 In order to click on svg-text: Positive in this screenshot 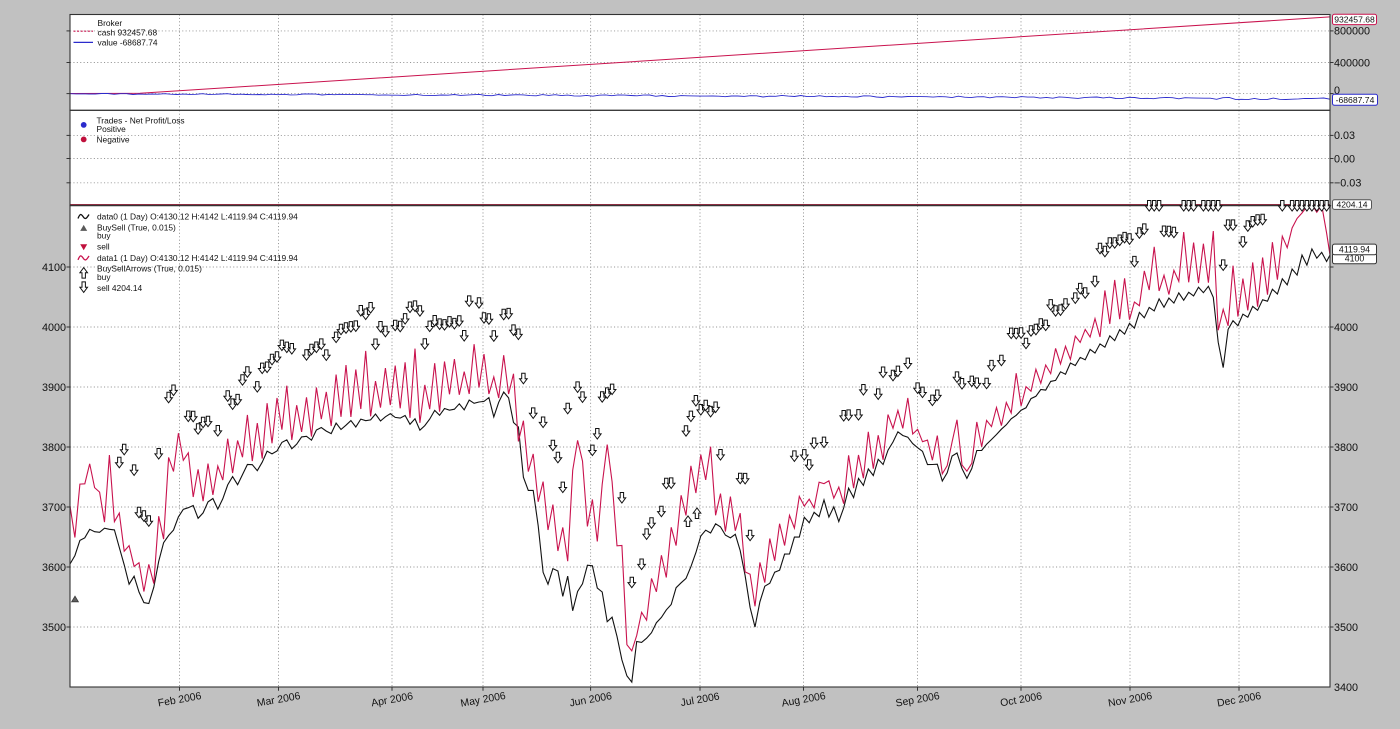, I will do `click(112, 129)`.